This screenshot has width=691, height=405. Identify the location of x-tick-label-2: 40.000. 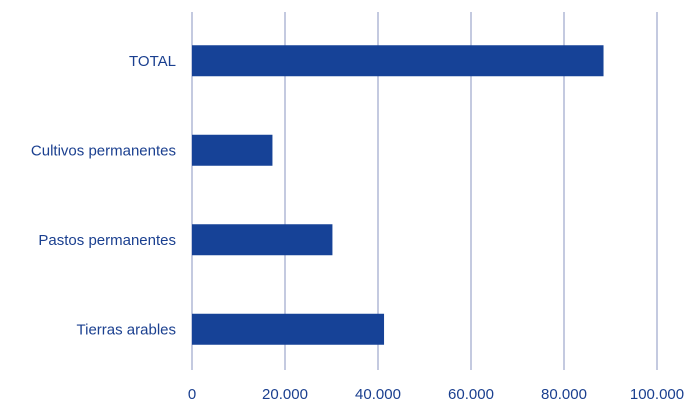
(378, 394).